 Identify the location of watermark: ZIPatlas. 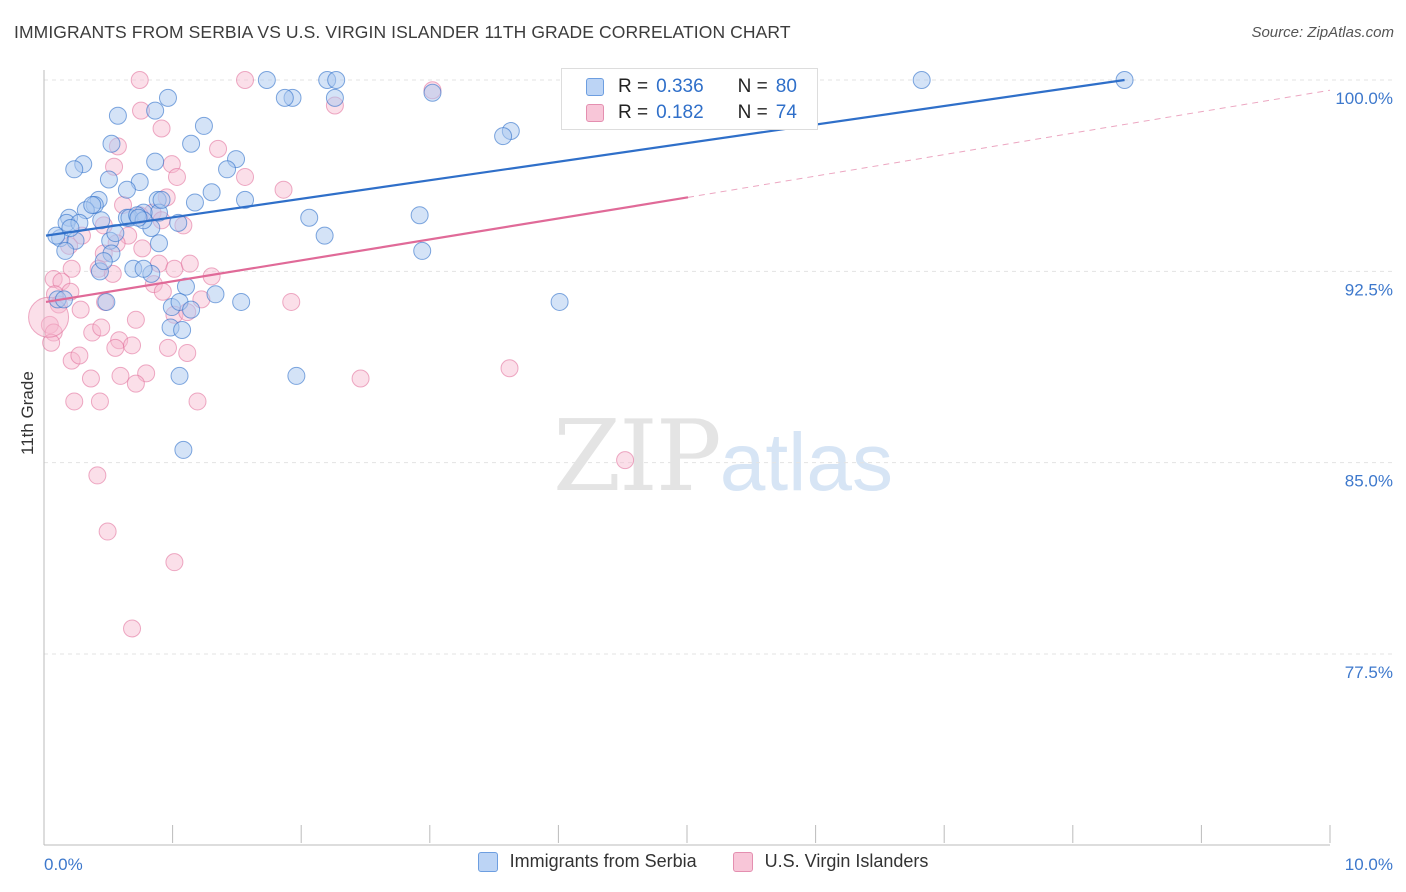
(723, 457).